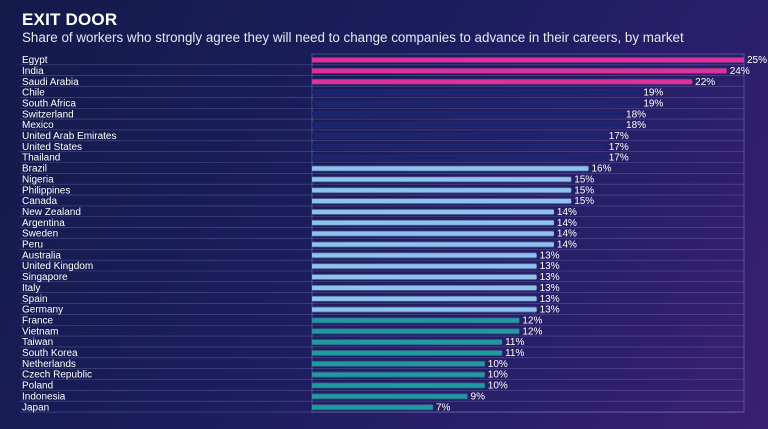 The image size is (768, 429). Describe the element at coordinates (49, 103) in the screenshot. I see `category-label: South Africa` at that location.